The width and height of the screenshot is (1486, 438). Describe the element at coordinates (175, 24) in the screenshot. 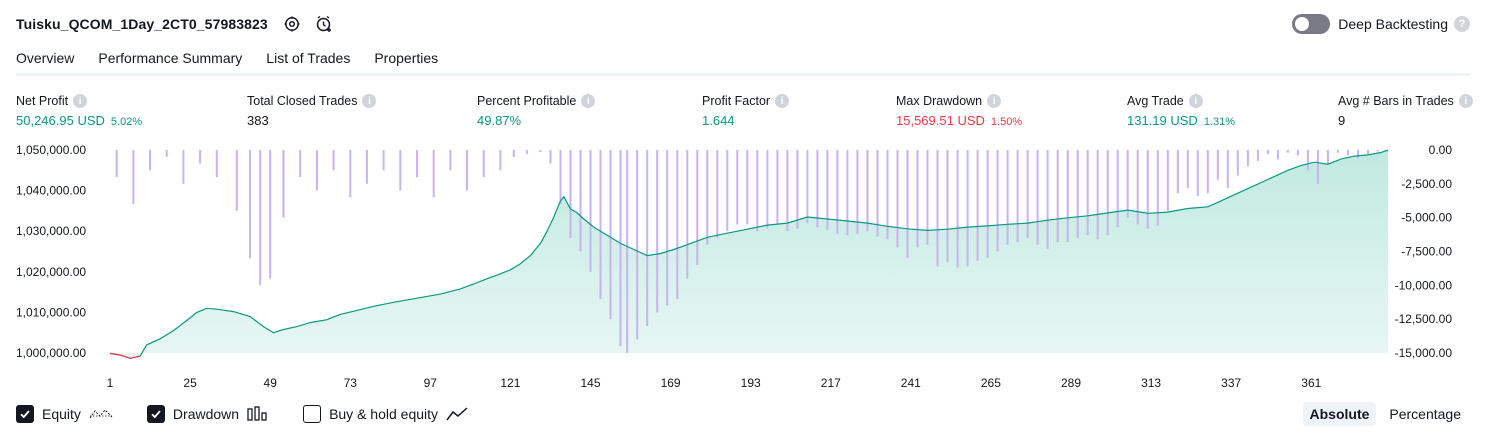

I see `strategy-title-bar: Tuisku_QCOM_1Day_2CT0_57983823` at that location.